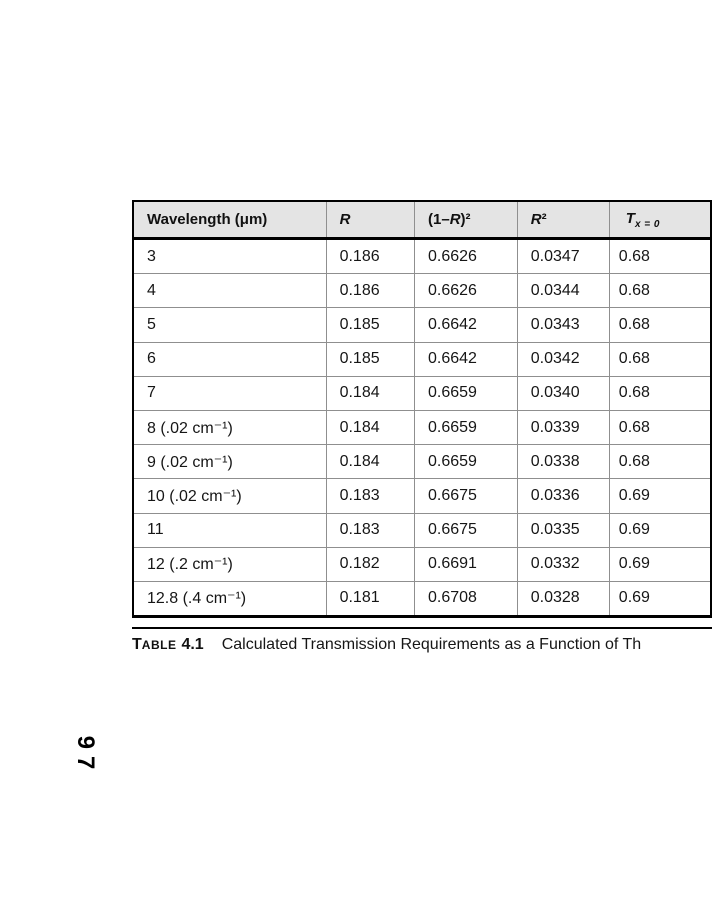 The width and height of the screenshot is (712, 900). What do you see at coordinates (230, 461) in the screenshot?
I see `wavelength-cell: 9 (.02 cm⁻¹)` at bounding box center [230, 461].